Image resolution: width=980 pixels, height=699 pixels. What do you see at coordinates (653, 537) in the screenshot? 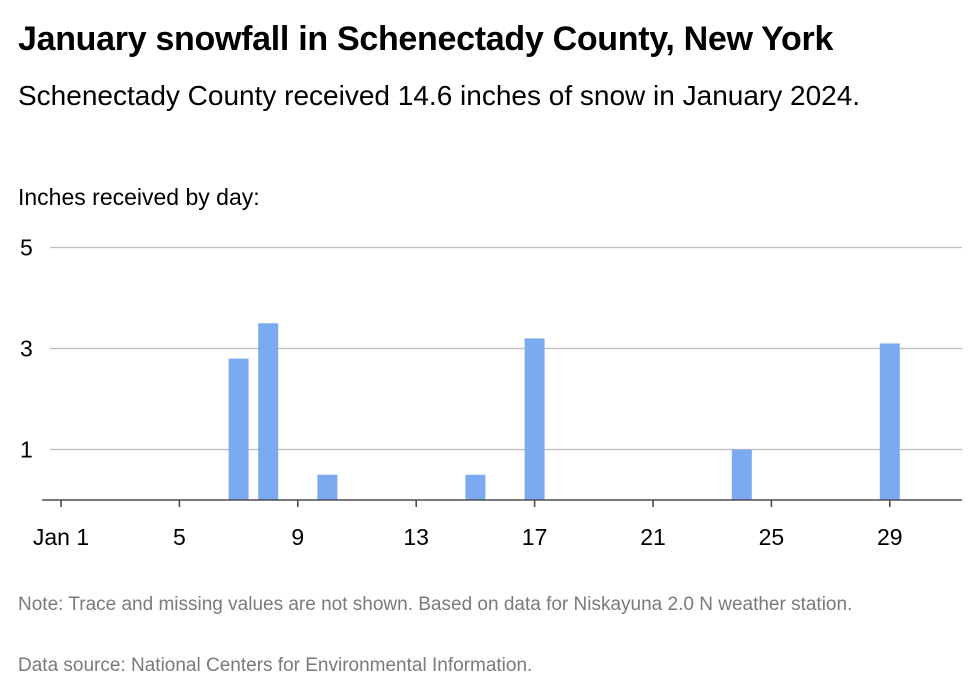
I see `x-tick-label: 21` at bounding box center [653, 537].